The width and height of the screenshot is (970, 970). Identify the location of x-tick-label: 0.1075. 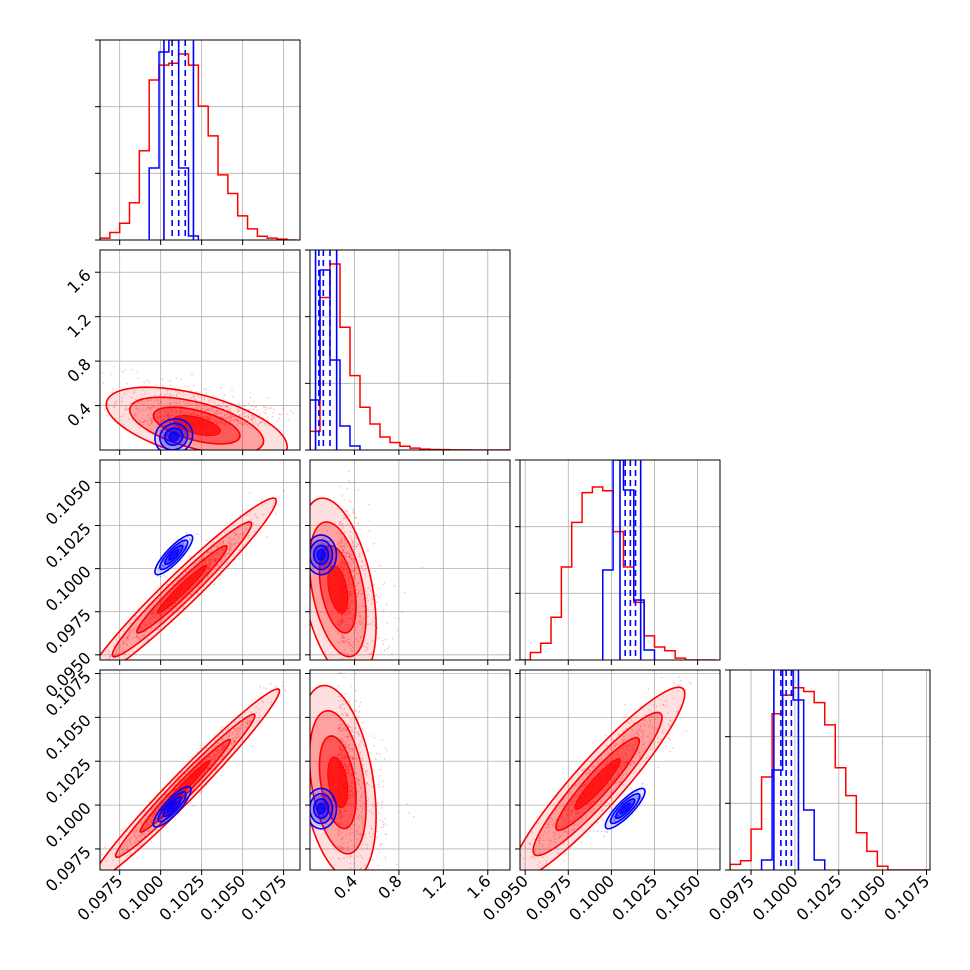
(263, 897).